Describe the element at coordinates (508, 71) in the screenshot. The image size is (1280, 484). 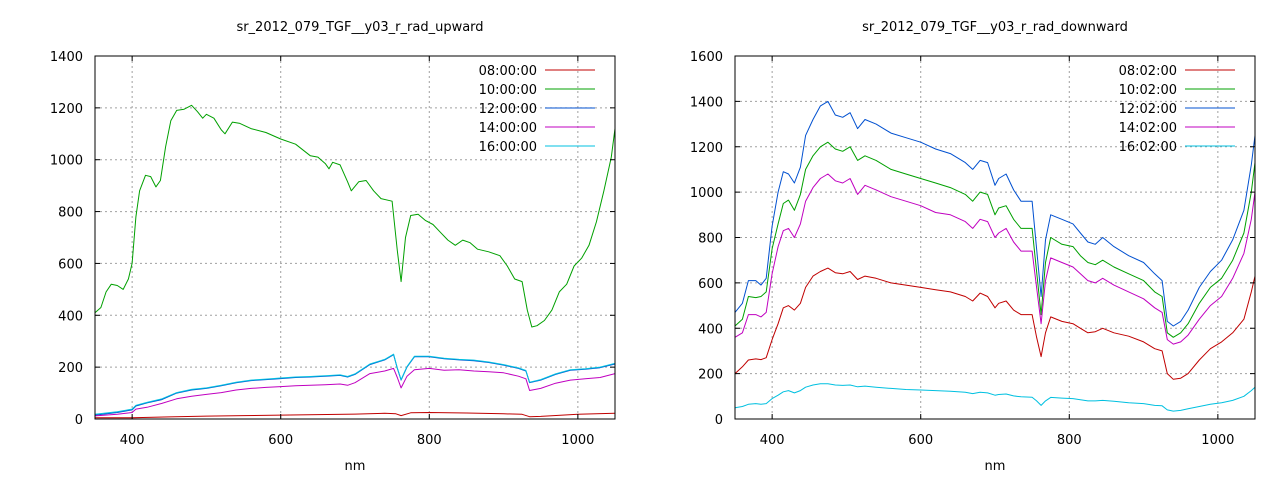
I see `legend-label: 08:00:00` at that location.